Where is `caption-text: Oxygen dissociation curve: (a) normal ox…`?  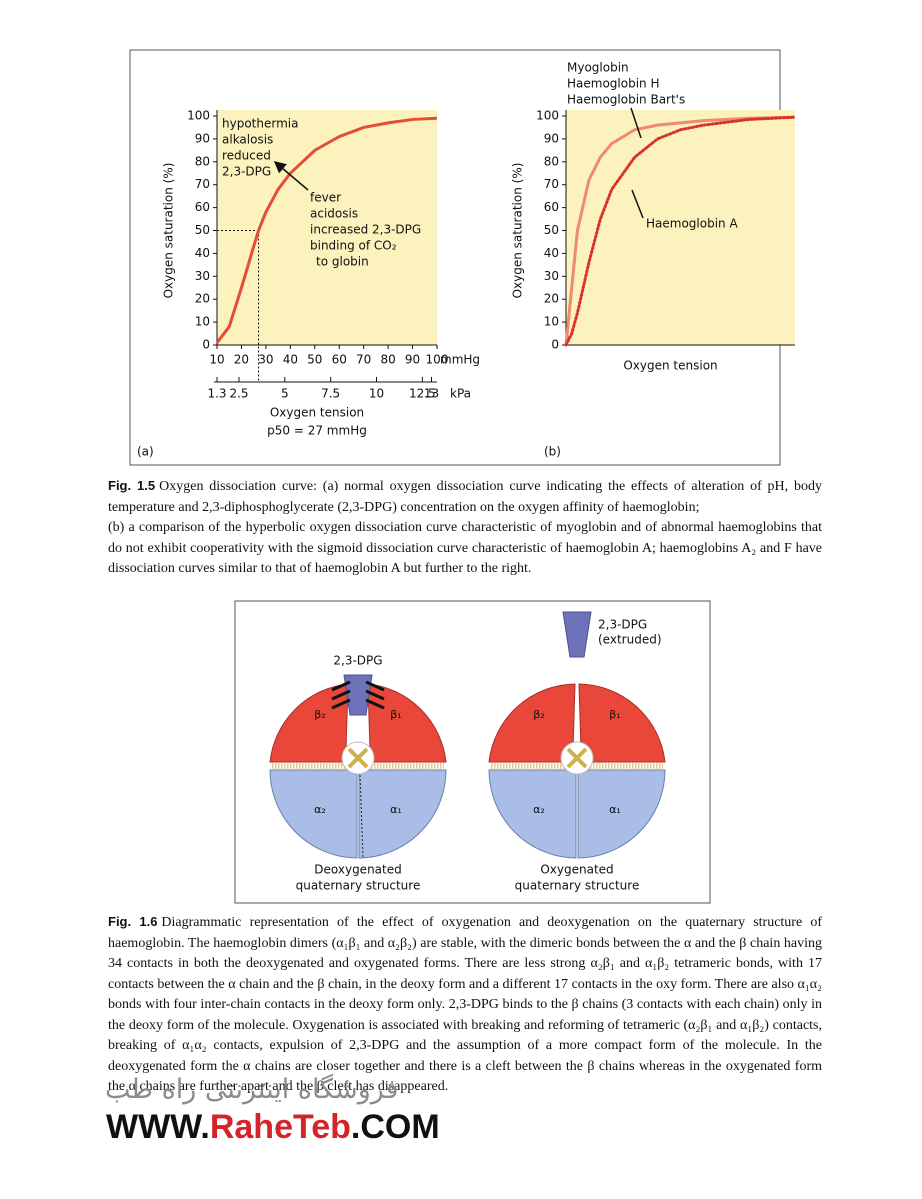 caption-text: Oxygen dissociation curve: (a) normal ox… is located at coordinates (465, 497).